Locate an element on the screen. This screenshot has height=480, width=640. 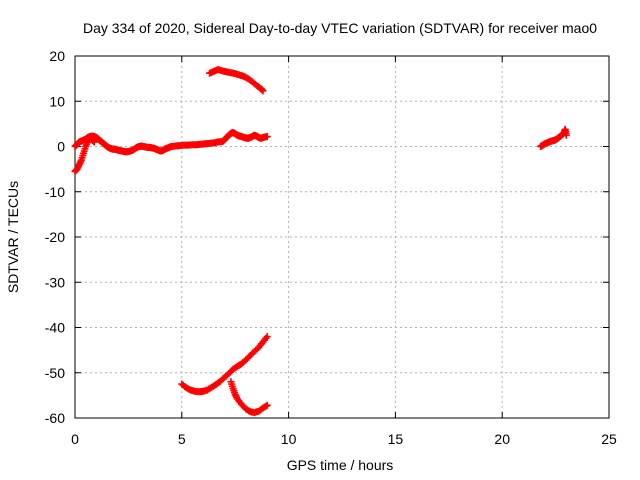
y-tick-label: -10 is located at coordinates (55, 192).